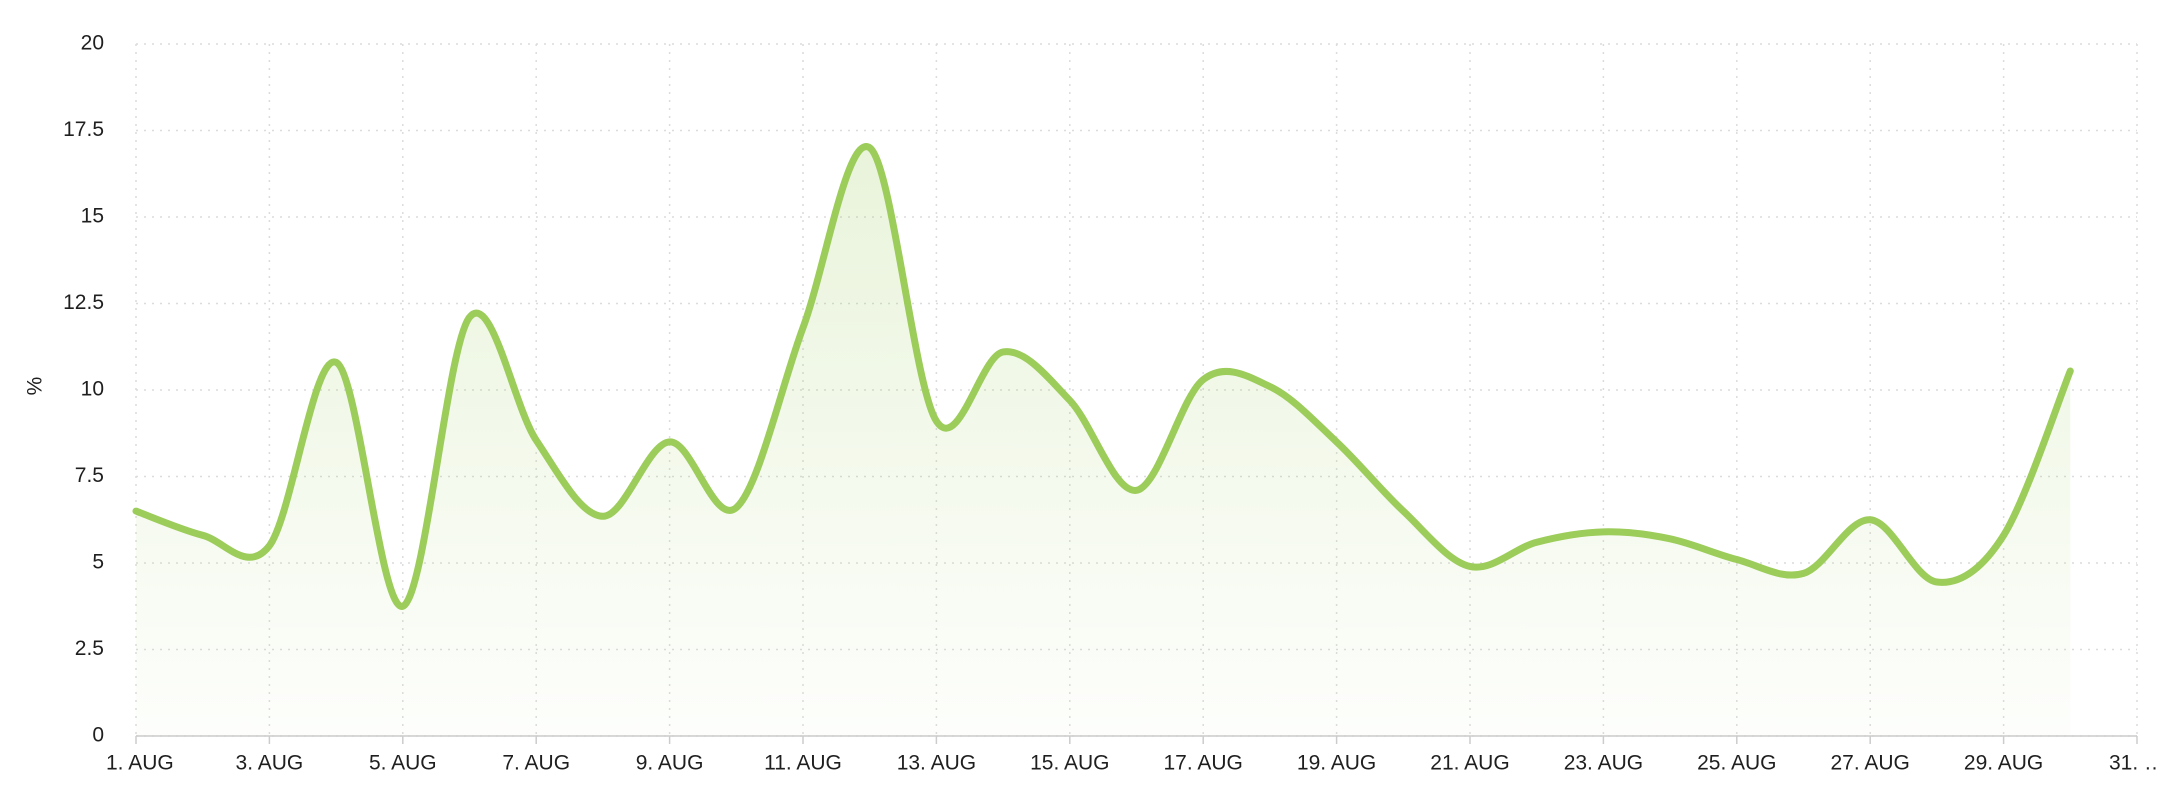  I want to click on x-tick-label: 5. AUG, so click(403, 763).